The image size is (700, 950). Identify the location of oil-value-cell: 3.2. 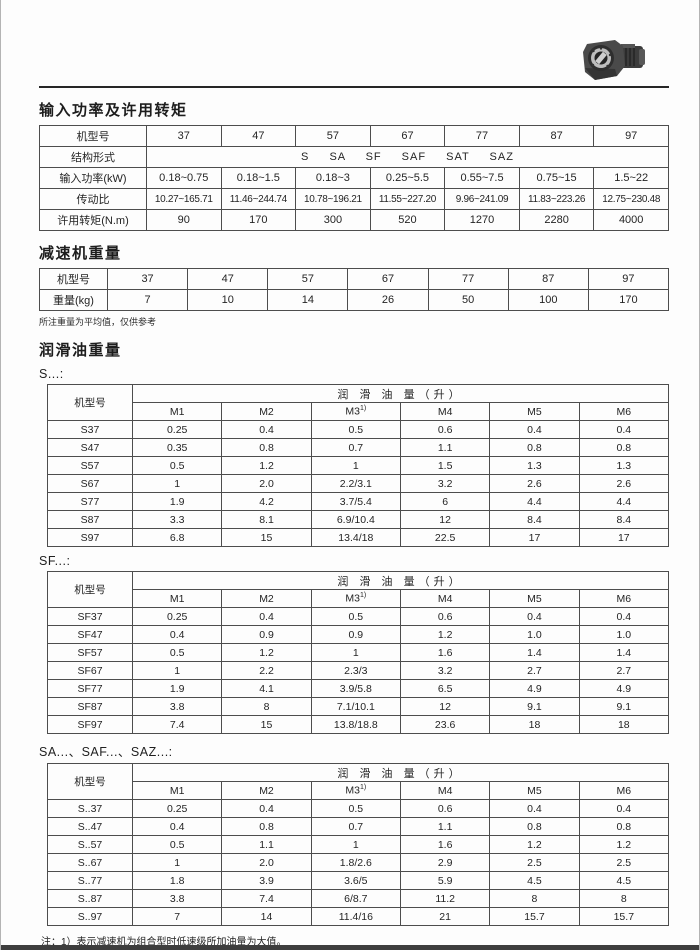
(445, 483).